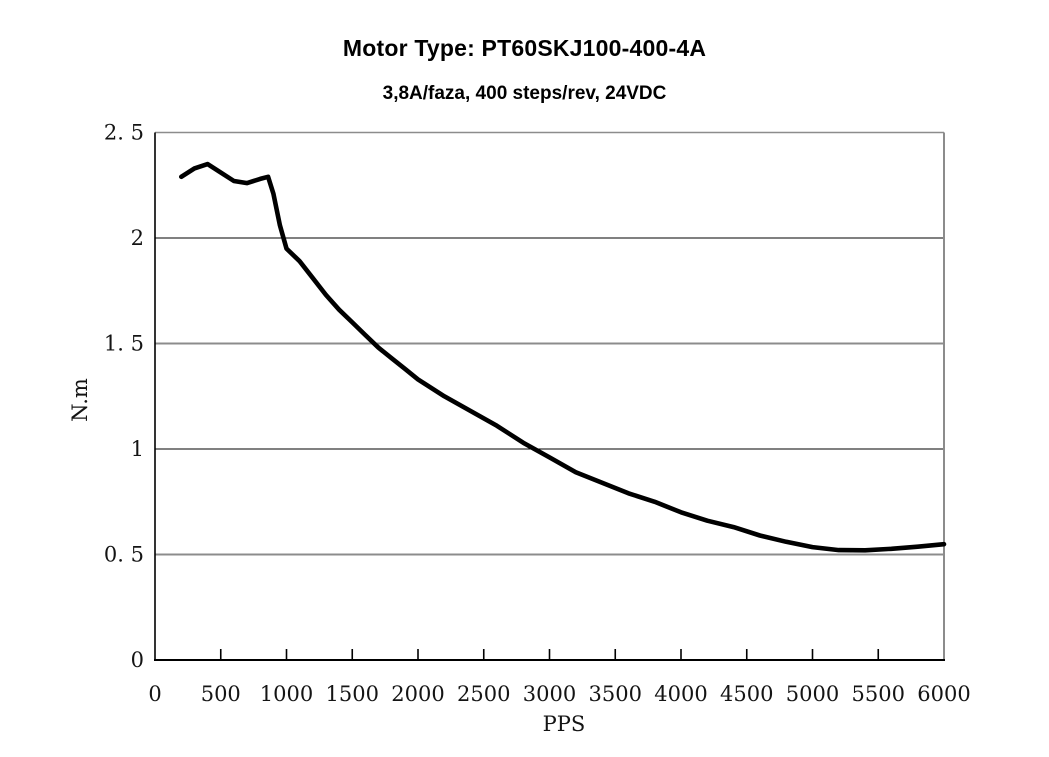 This screenshot has height=757, width=1049. I want to click on y-tick-label-1: 1, so click(137, 449).